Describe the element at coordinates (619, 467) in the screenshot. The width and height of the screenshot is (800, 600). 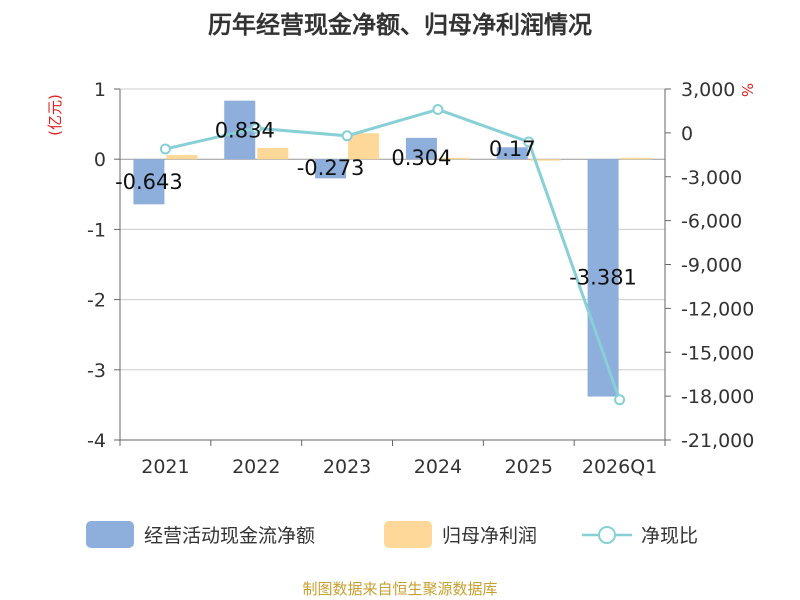
I see `x-tick-label: 2026Q1` at that location.